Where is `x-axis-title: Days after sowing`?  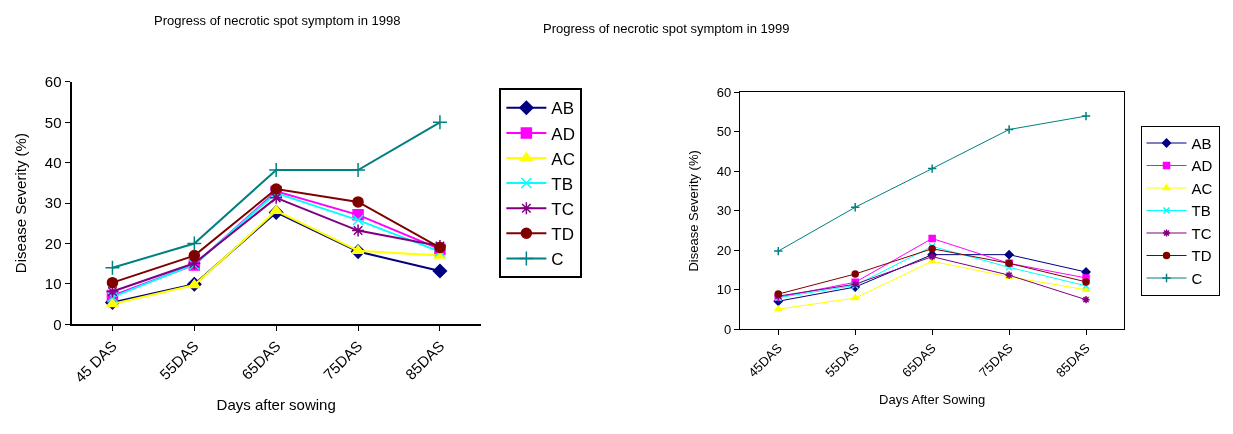
x-axis-title: Days after sowing is located at coordinates (276, 405).